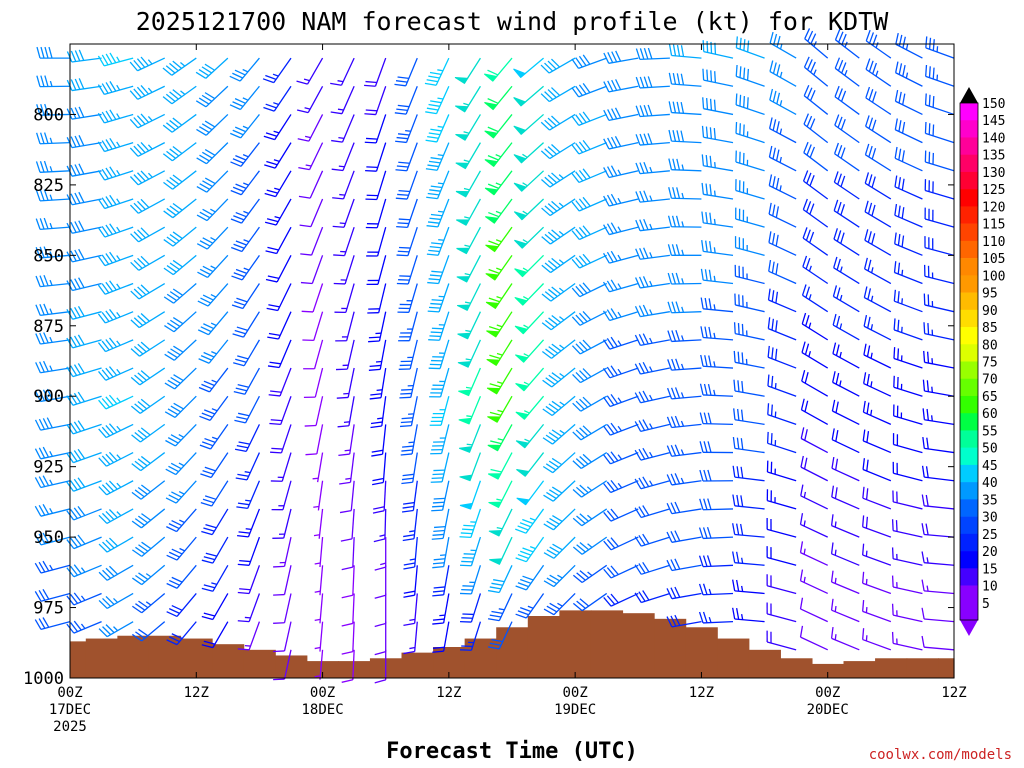 The width and height of the screenshot is (1024, 768). What do you see at coordinates (990, 569) in the screenshot?
I see `colorbar-label: 15` at bounding box center [990, 569].